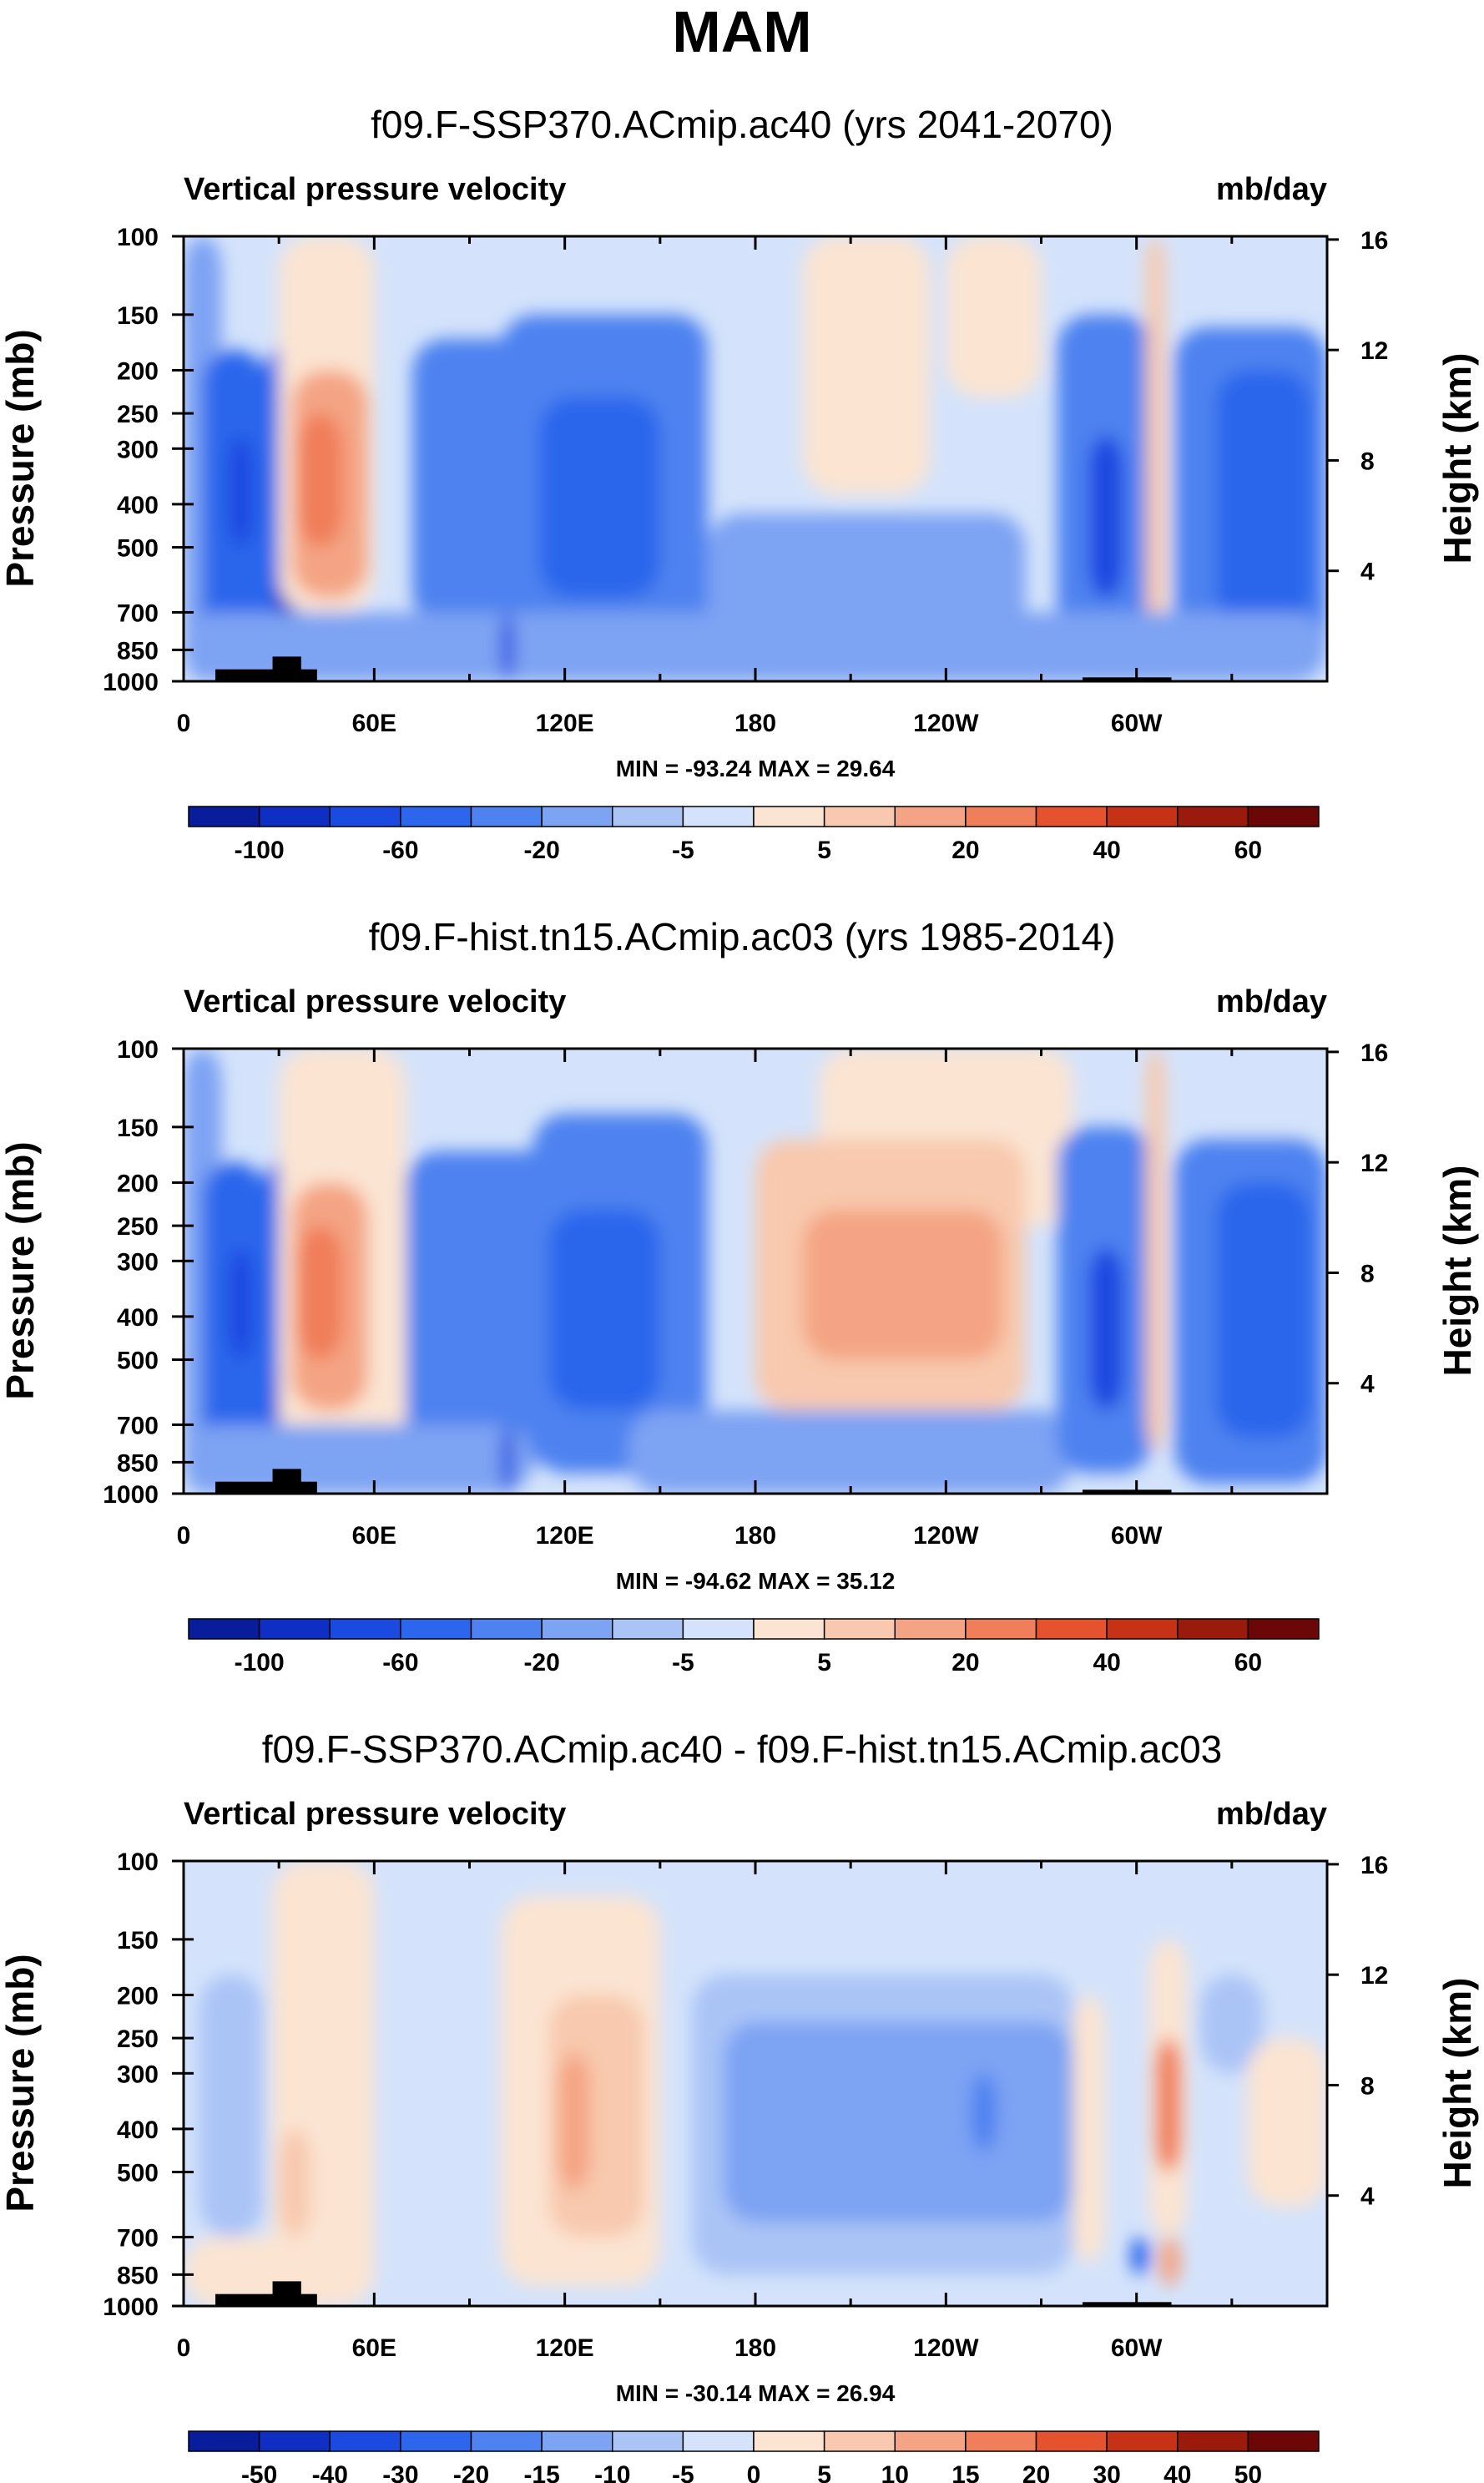 This screenshot has height=2483, width=1484. Describe the element at coordinates (755, 1271) in the screenshot. I see `field-contours` at that location.